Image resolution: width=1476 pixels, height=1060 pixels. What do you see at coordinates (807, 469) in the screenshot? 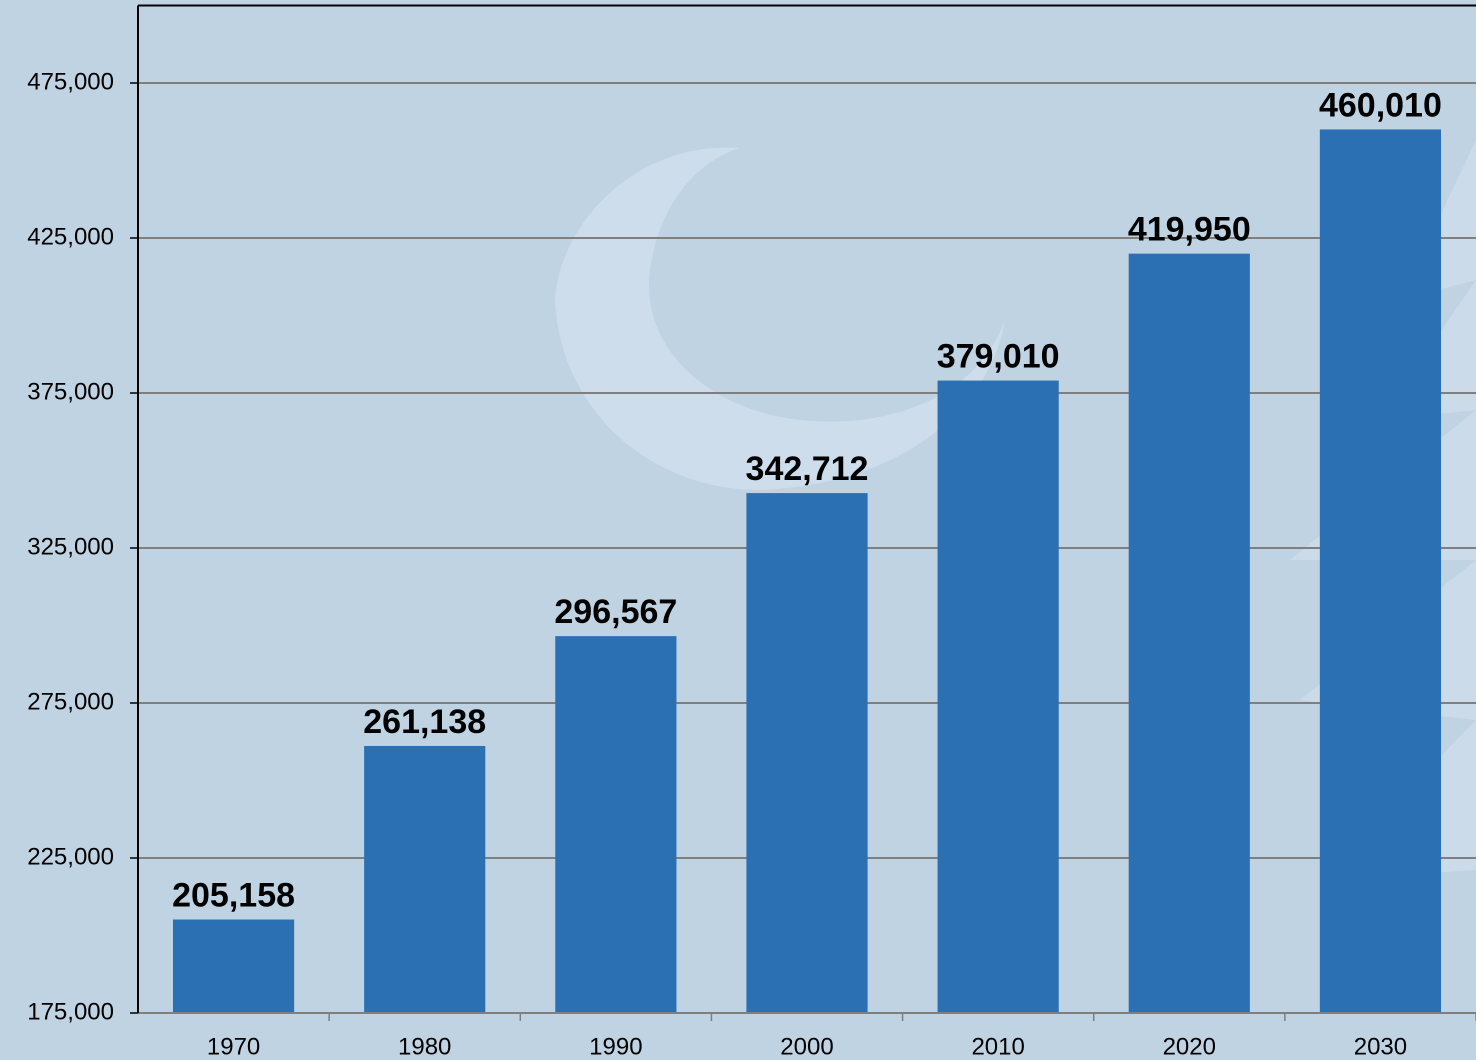
I see `value-label: 342,712` at bounding box center [807, 469].